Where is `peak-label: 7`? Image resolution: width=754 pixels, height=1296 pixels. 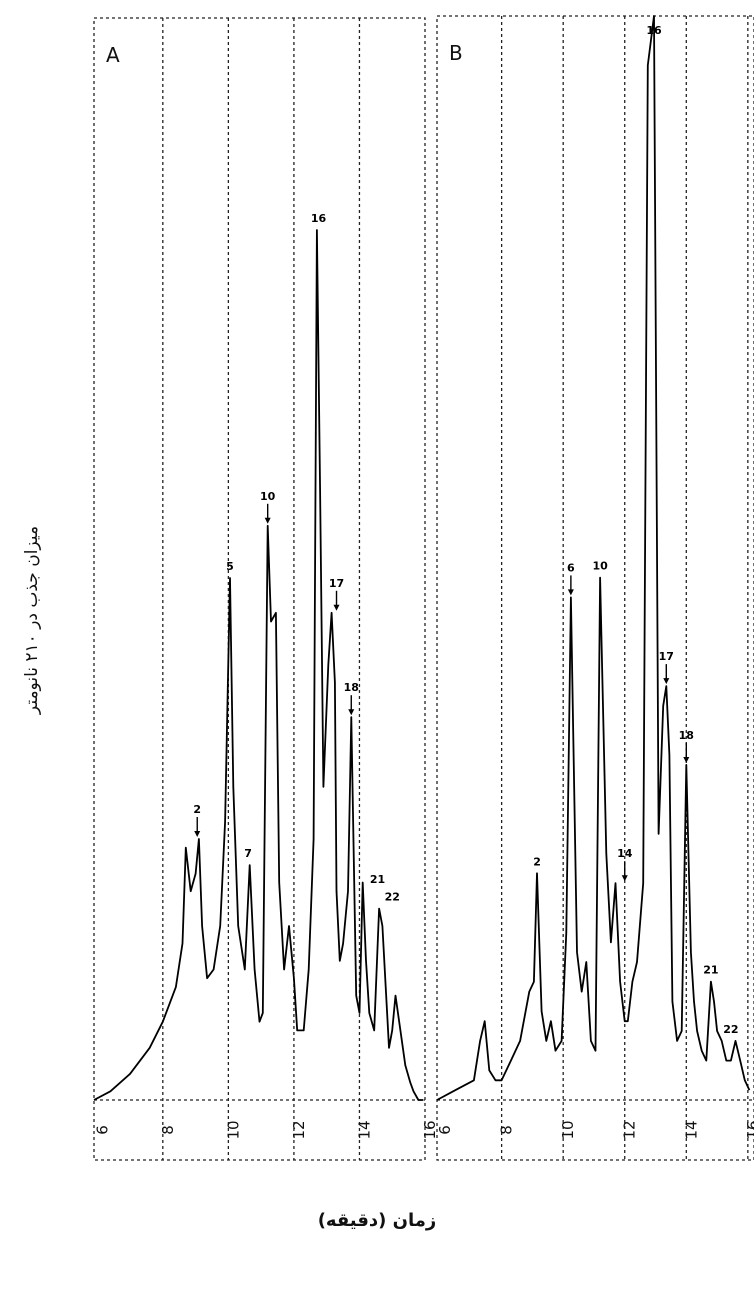
peak-label: 7 is located at coordinates (248, 853).